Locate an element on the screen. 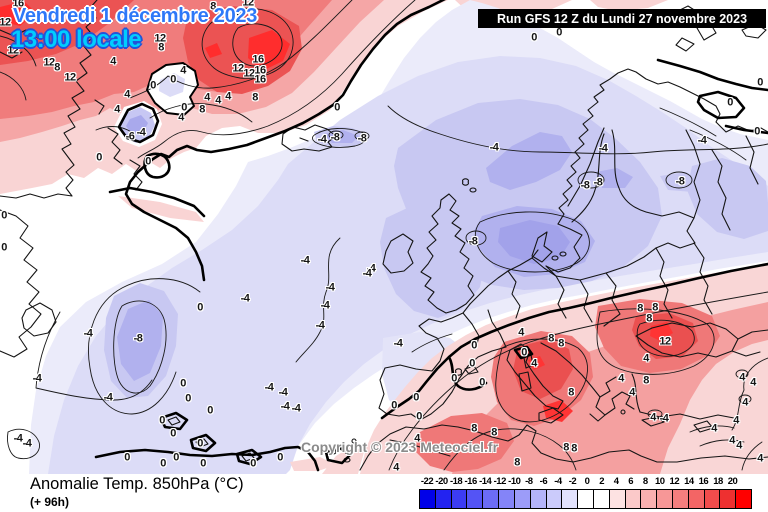  colorbar-tick: 4 is located at coordinates (616, 481).